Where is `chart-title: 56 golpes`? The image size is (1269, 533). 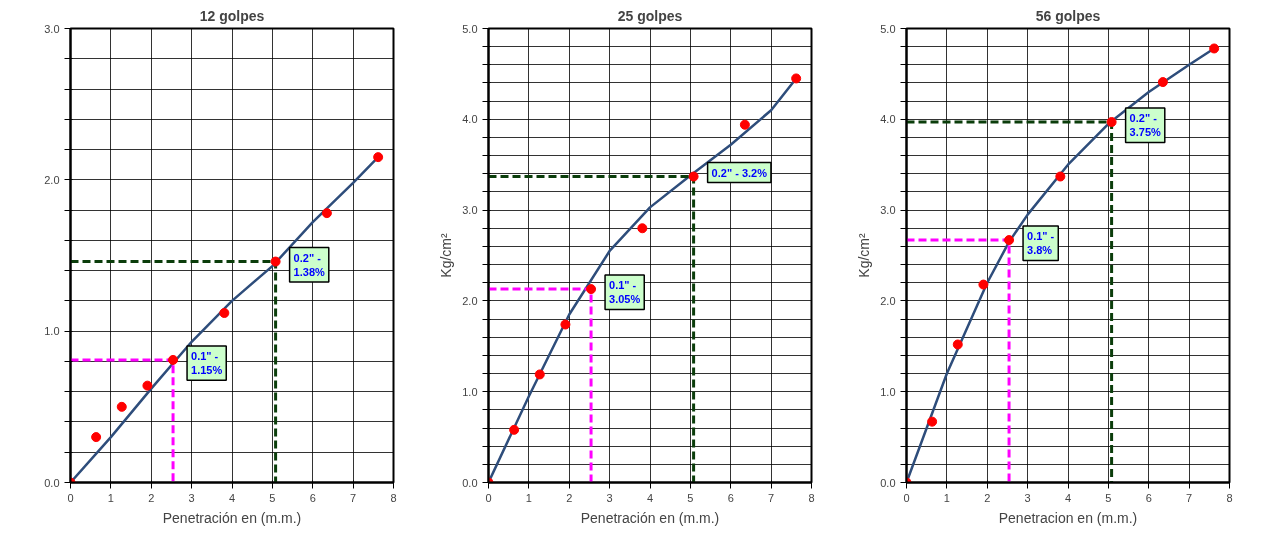 chart-title: 56 golpes is located at coordinates (1068, 15).